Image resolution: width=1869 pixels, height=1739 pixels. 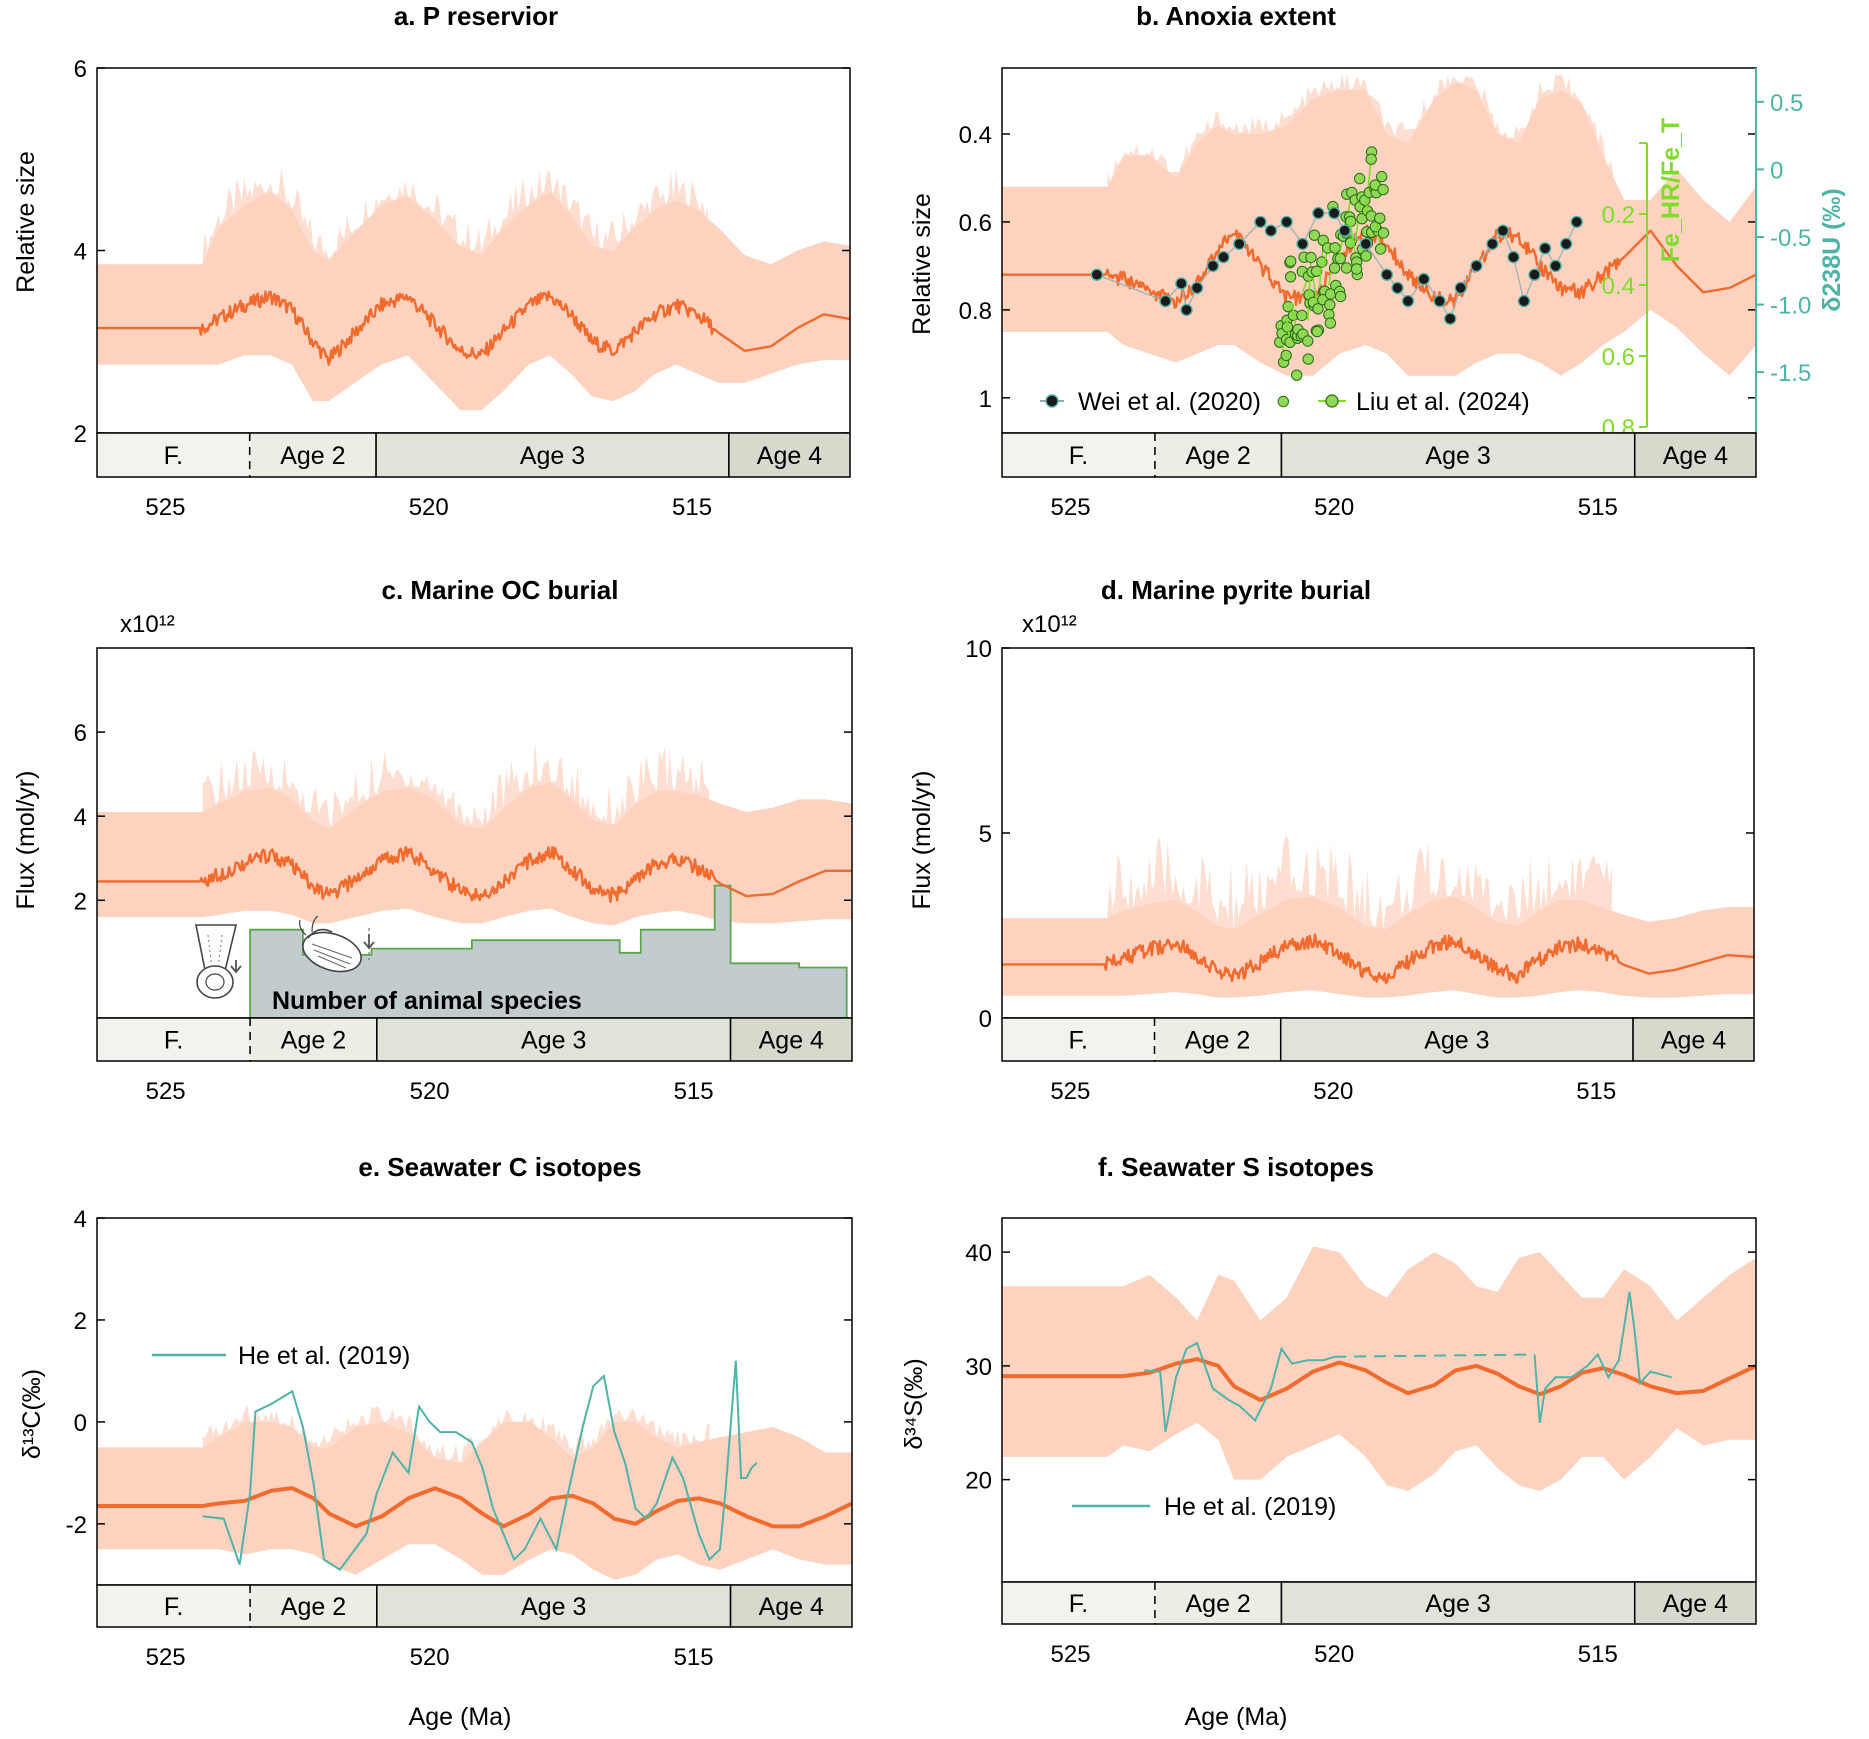 What do you see at coordinates (1434, 1355) in the screenshot?
I see `he-2019-gap-dash` at bounding box center [1434, 1355].